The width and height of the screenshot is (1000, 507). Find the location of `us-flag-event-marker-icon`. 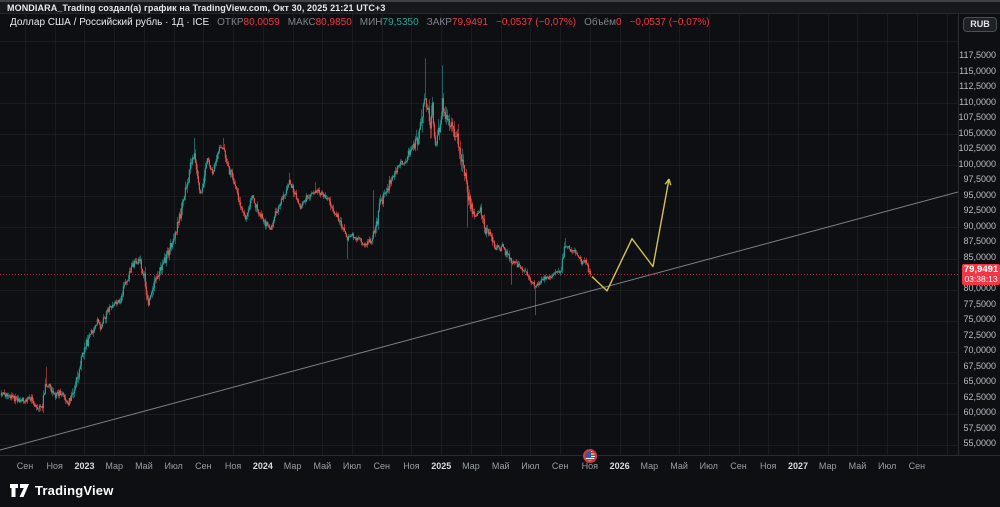

us-flag-event-marker-icon is located at coordinates (590, 456).